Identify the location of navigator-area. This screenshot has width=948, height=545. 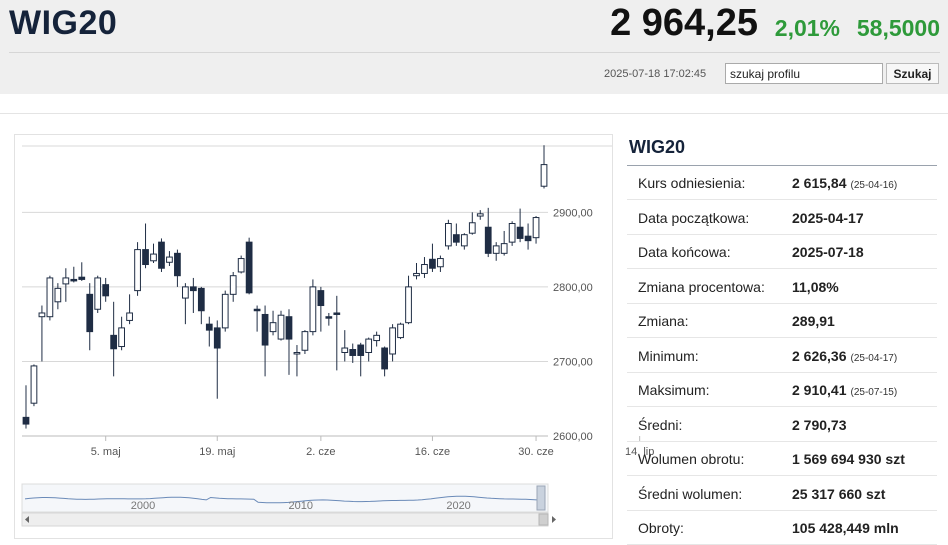
(285, 498).